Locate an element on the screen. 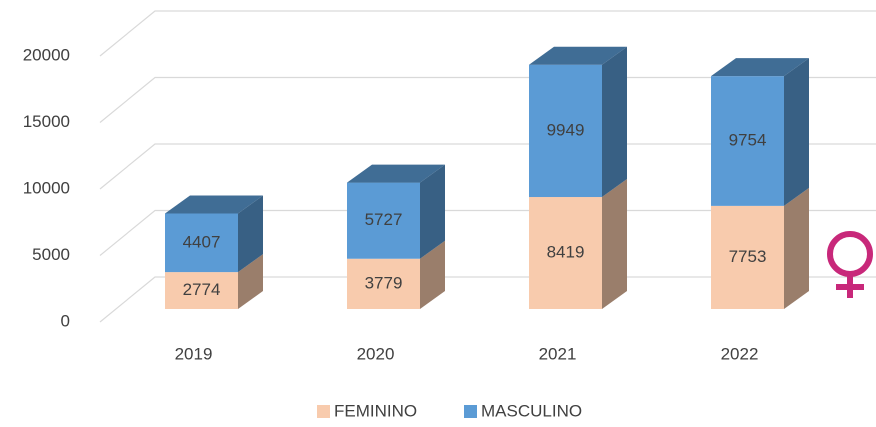 The width and height of the screenshot is (876, 427). data-label: 9754 is located at coordinates (748, 140).